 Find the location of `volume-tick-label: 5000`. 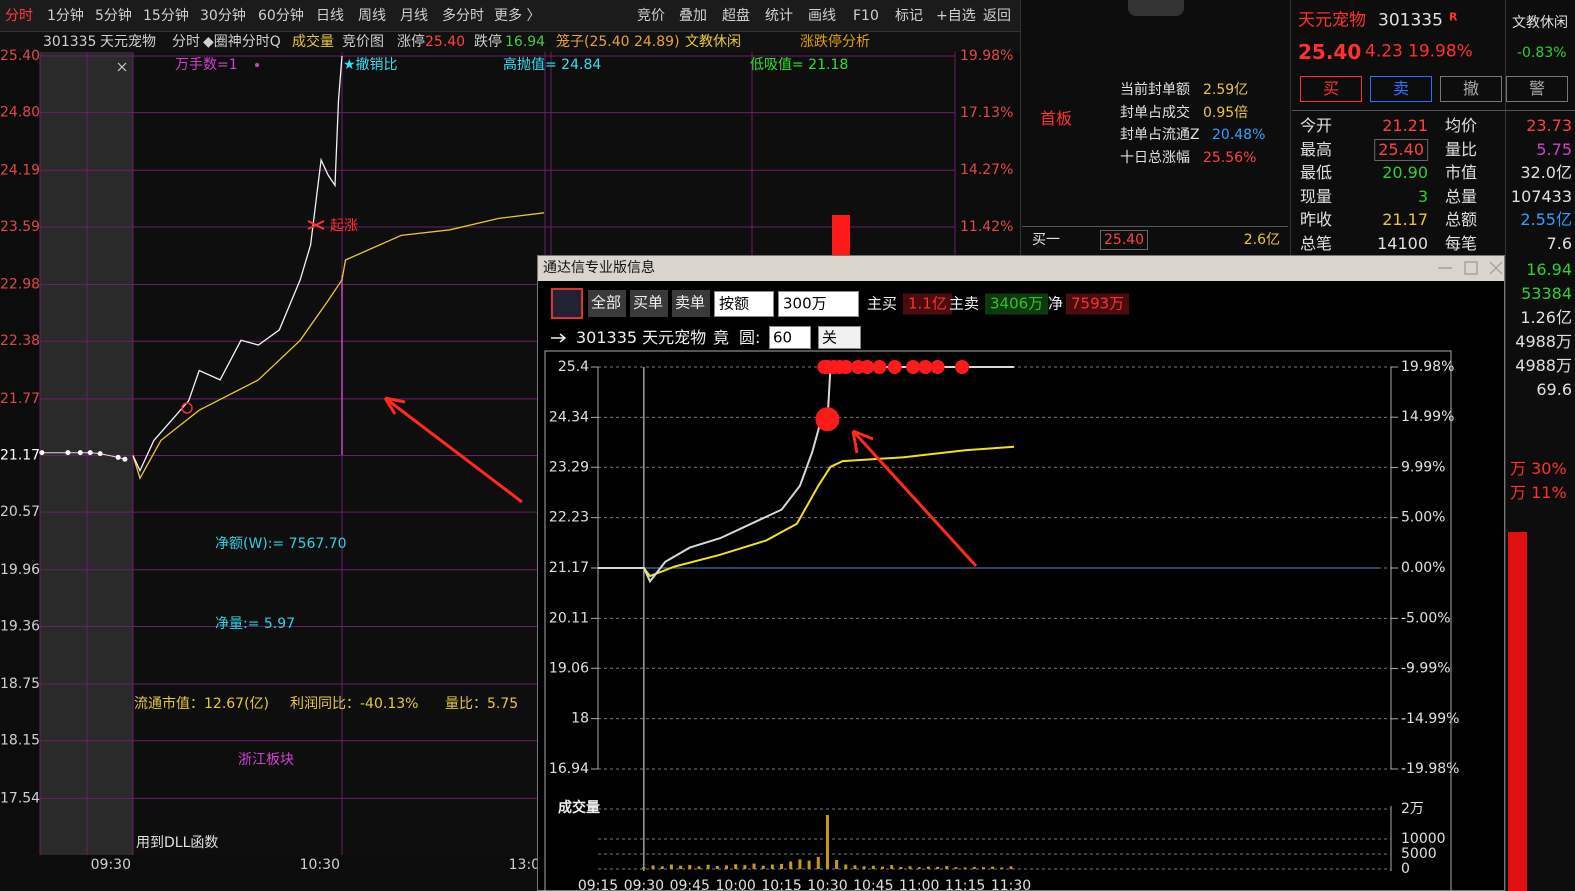

volume-tick-label: 5000 is located at coordinates (1419, 854).